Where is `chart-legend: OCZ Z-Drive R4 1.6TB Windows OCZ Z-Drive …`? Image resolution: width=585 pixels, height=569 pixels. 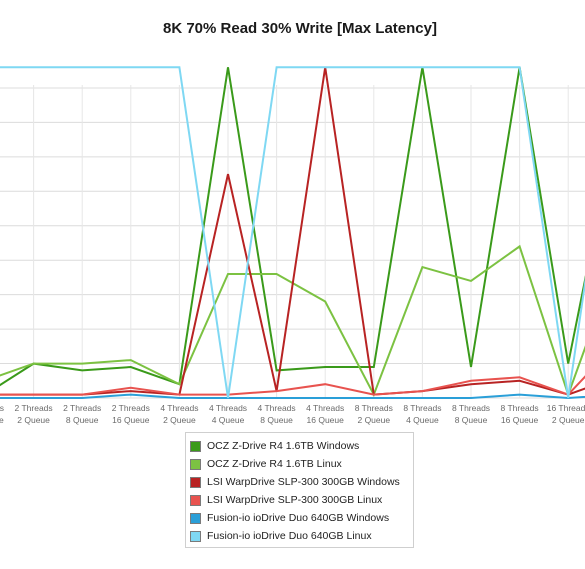 chart-legend: OCZ Z-Drive R4 1.6TB Windows OCZ Z-Drive … is located at coordinates (299, 490).